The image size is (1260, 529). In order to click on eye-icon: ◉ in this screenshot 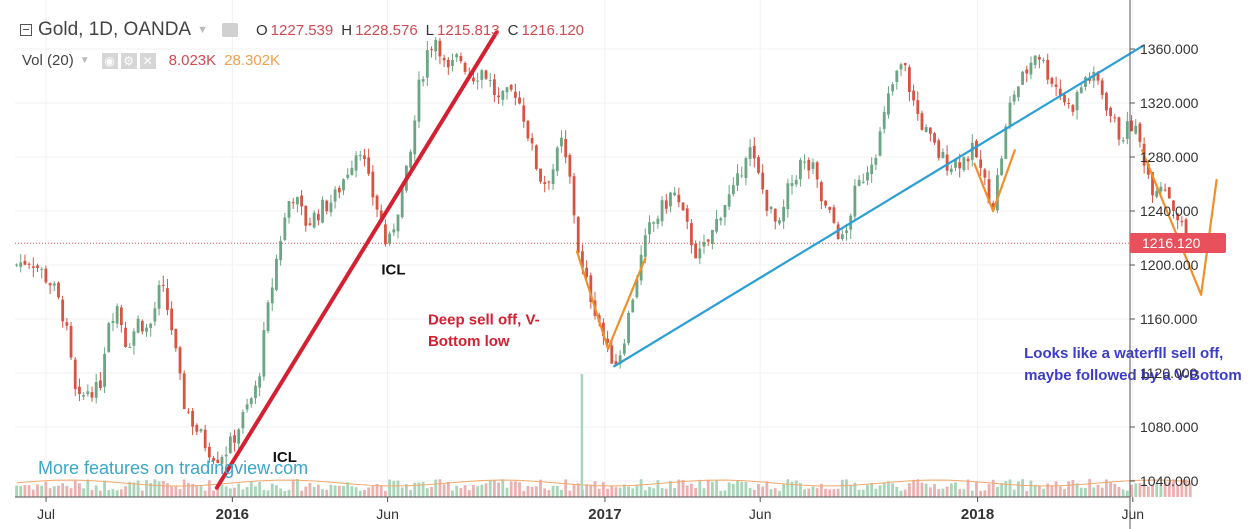, I will do `click(109, 60)`.